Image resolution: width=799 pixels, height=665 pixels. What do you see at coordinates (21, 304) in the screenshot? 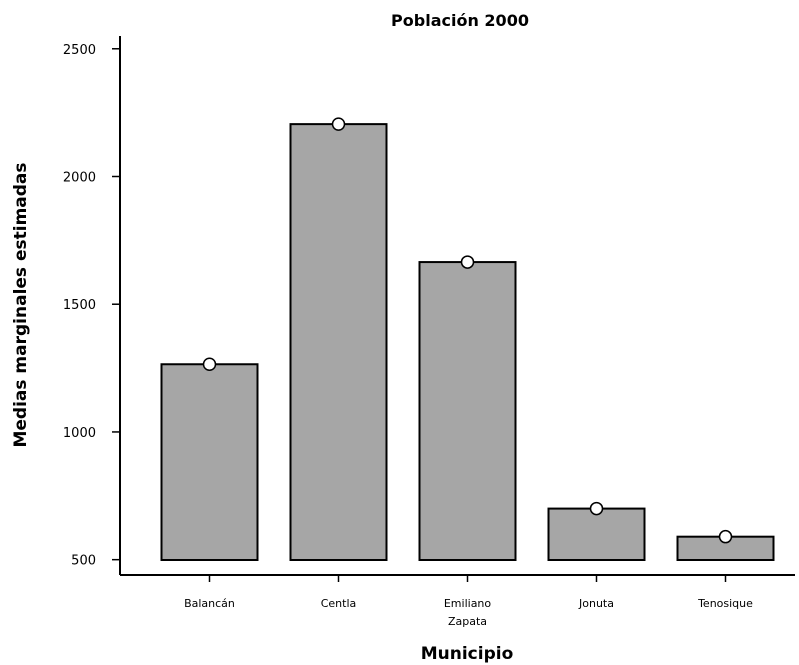
I see `y-axis-title: Medias marginales estimadas` at bounding box center [21, 304].